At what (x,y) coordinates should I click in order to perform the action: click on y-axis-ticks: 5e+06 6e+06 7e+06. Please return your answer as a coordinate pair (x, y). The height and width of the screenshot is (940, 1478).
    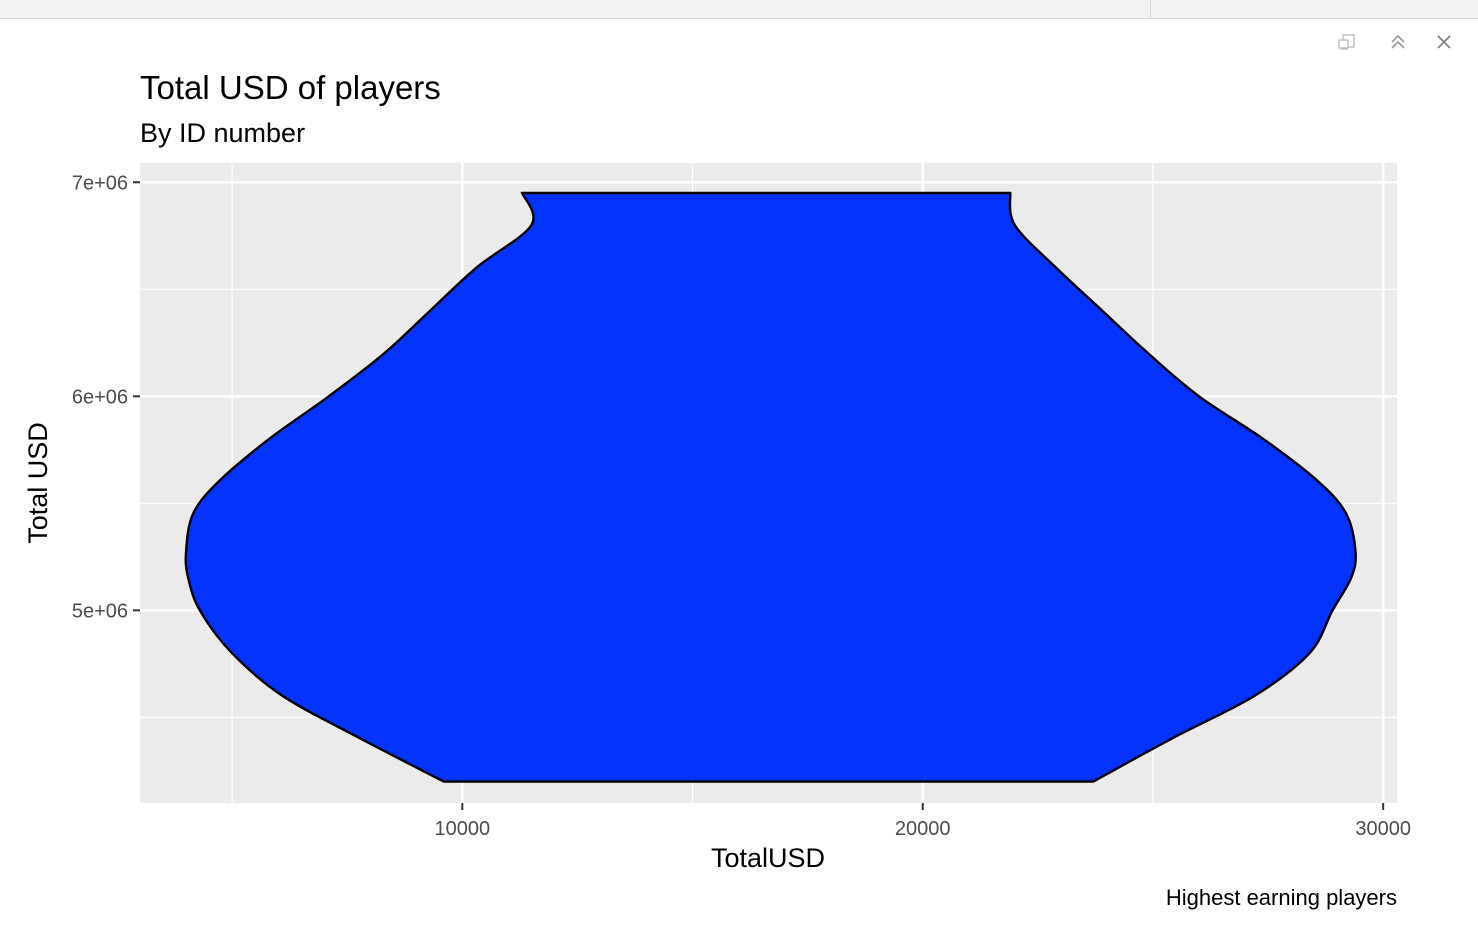
    Looking at the image, I should click on (106, 397).